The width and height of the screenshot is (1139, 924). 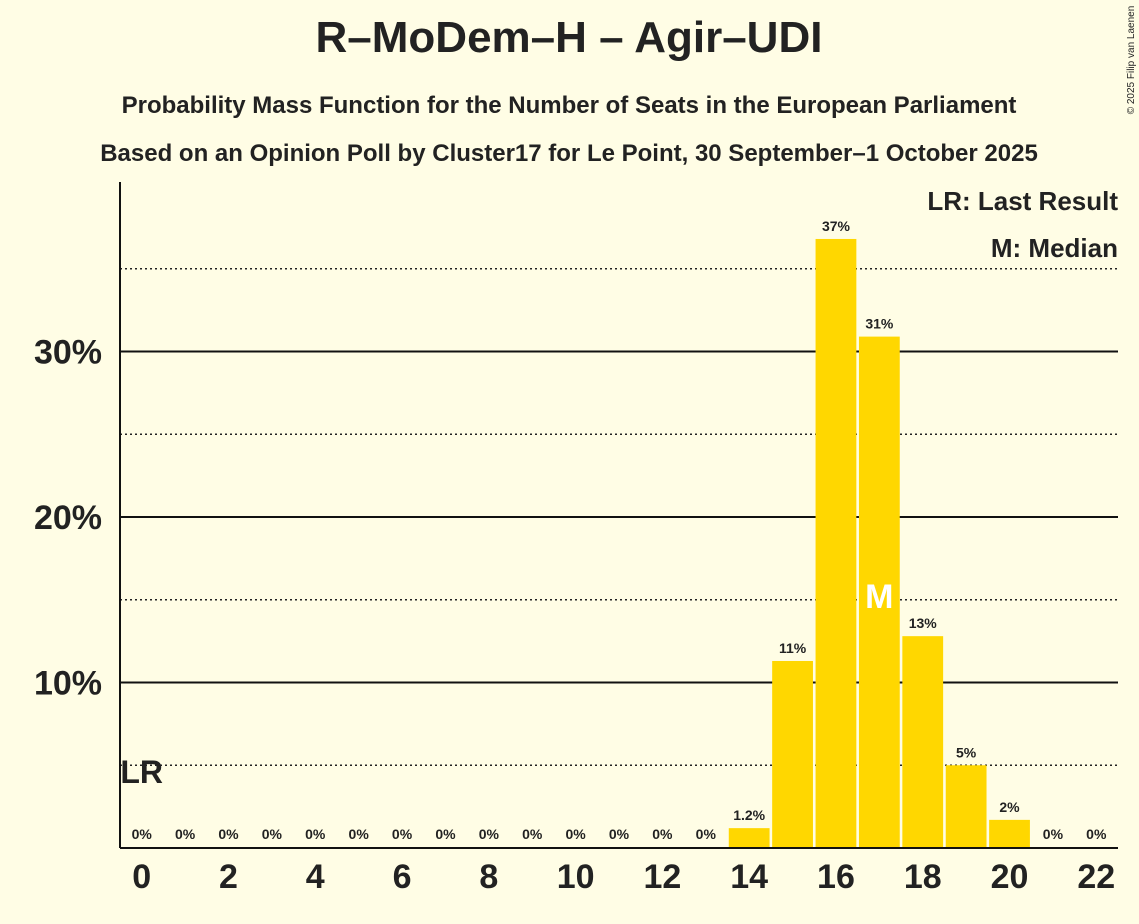 What do you see at coordinates (749, 877) in the screenshot?
I see `x-tick-label: 14` at bounding box center [749, 877].